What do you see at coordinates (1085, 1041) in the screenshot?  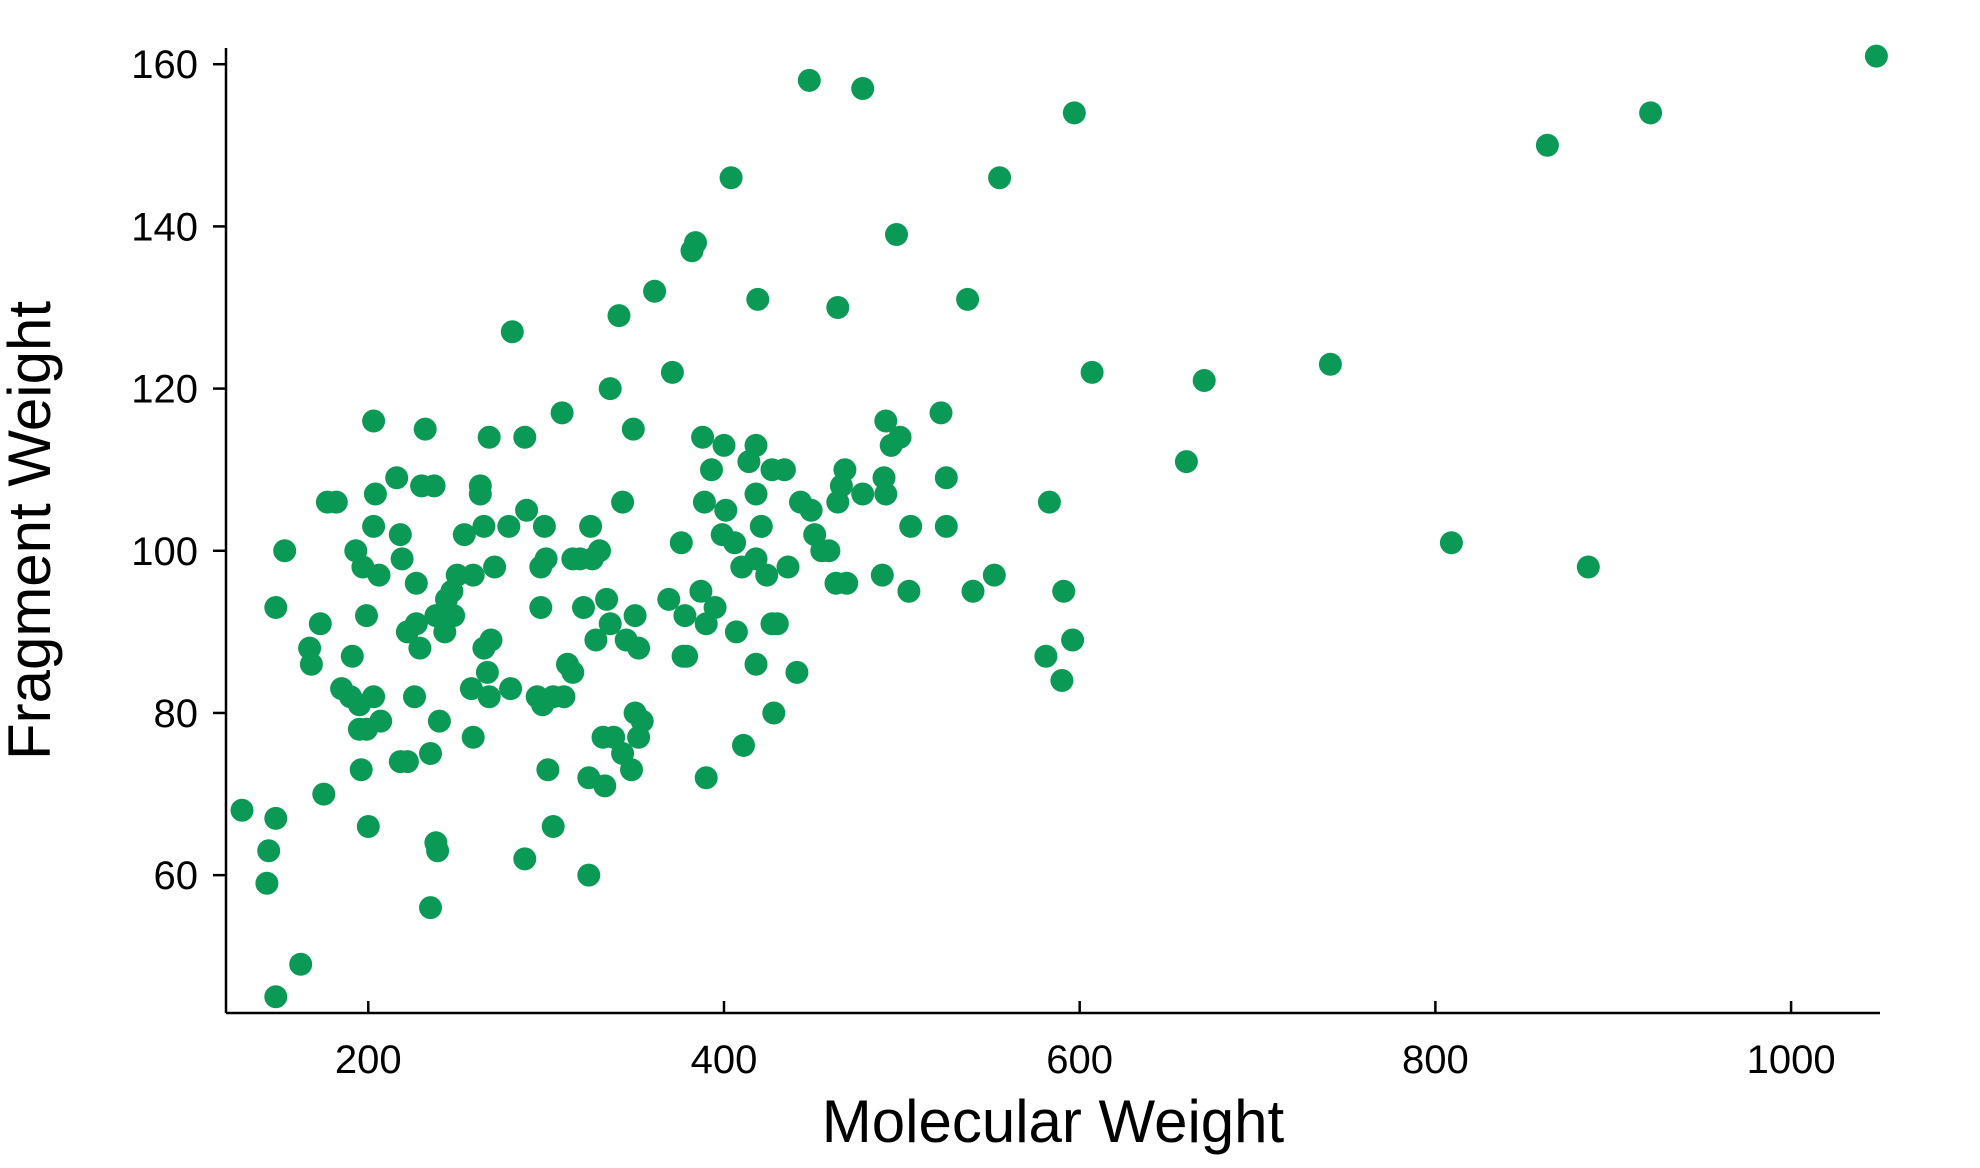 I see `x-axis-ticks: 200 400 600 800 1000` at bounding box center [1085, 1041].